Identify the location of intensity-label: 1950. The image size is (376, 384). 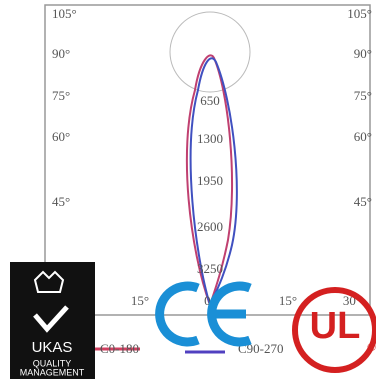
(210, 180).